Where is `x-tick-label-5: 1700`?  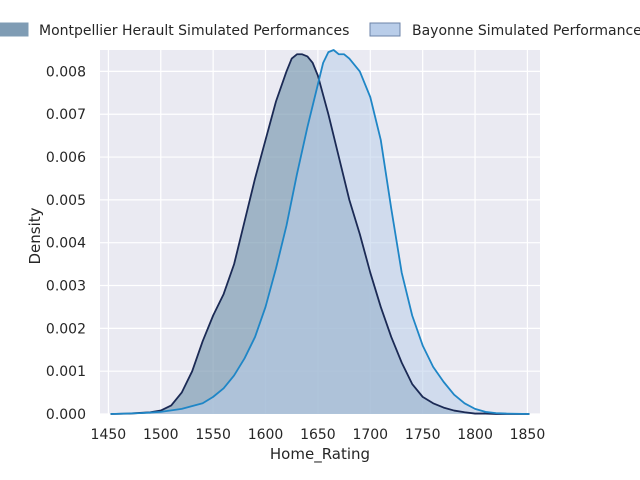 x-tick-label-5: 1700 is located at coordinates (370, 435).